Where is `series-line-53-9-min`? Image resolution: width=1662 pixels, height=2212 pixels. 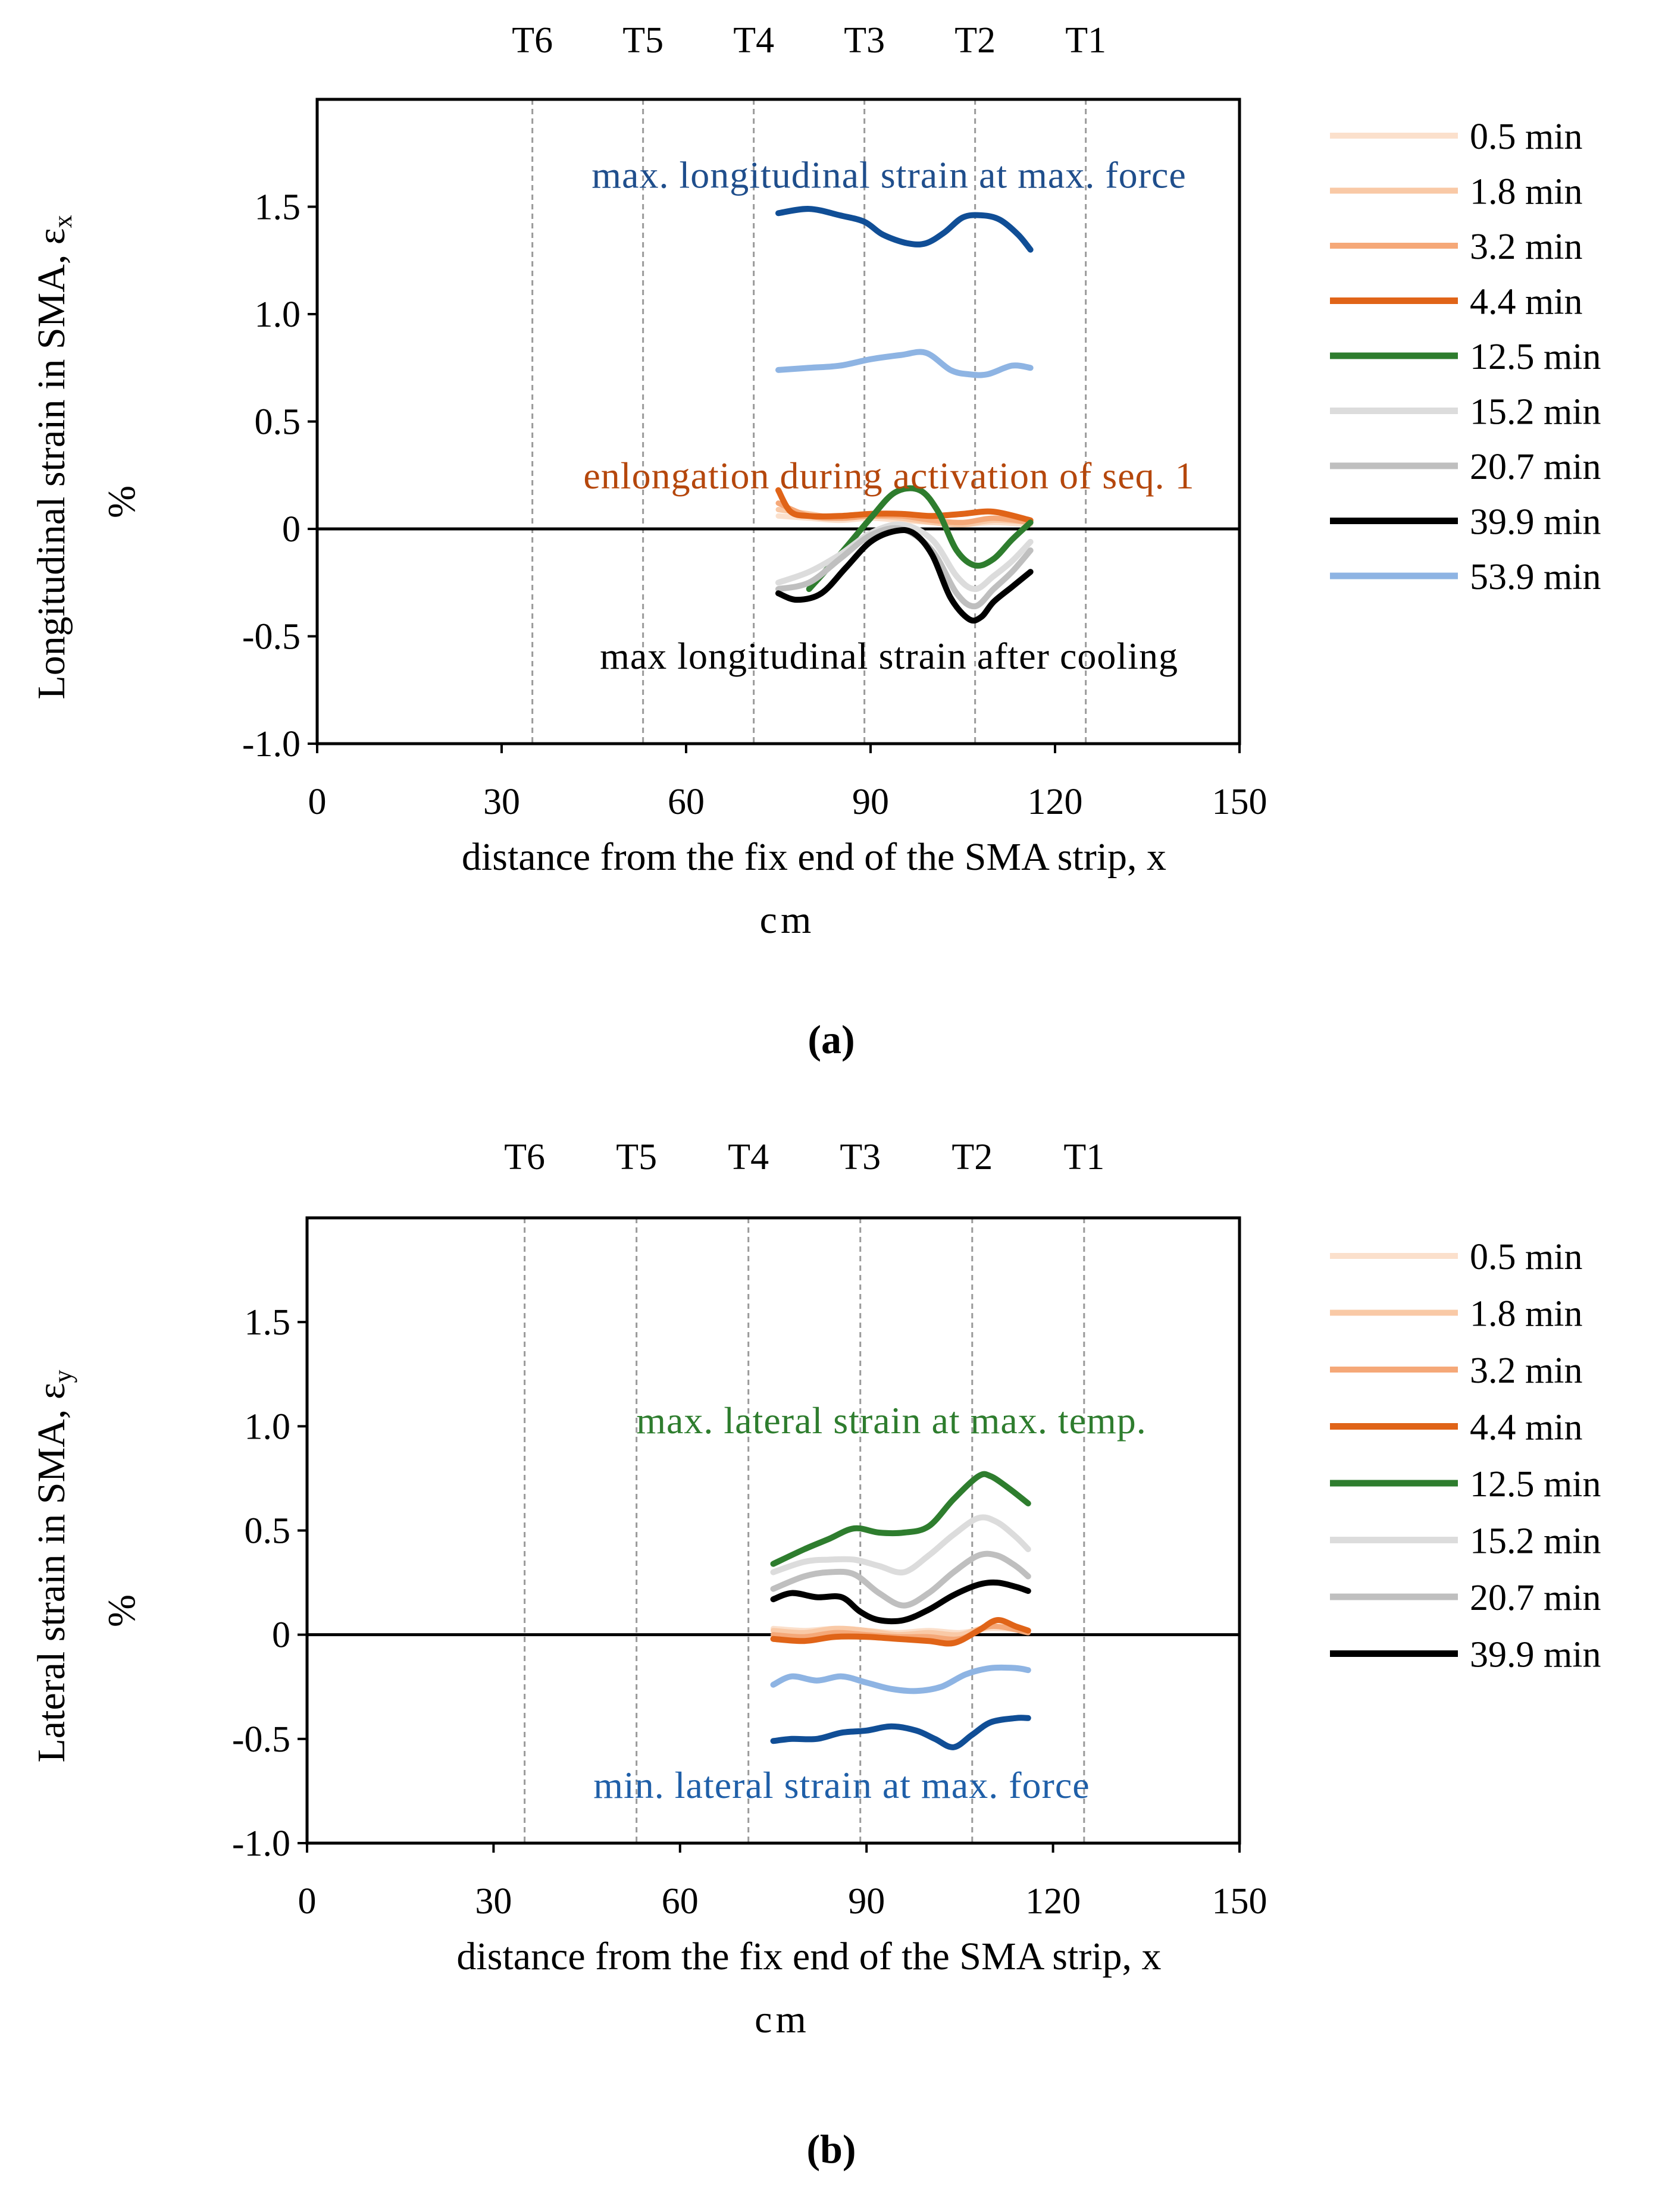 series-line-53-9-min is located at coordinates (904, 363).